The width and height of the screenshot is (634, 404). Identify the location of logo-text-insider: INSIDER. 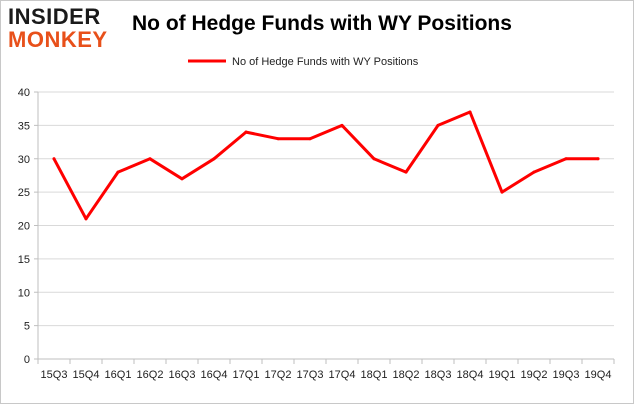
(54, 16).